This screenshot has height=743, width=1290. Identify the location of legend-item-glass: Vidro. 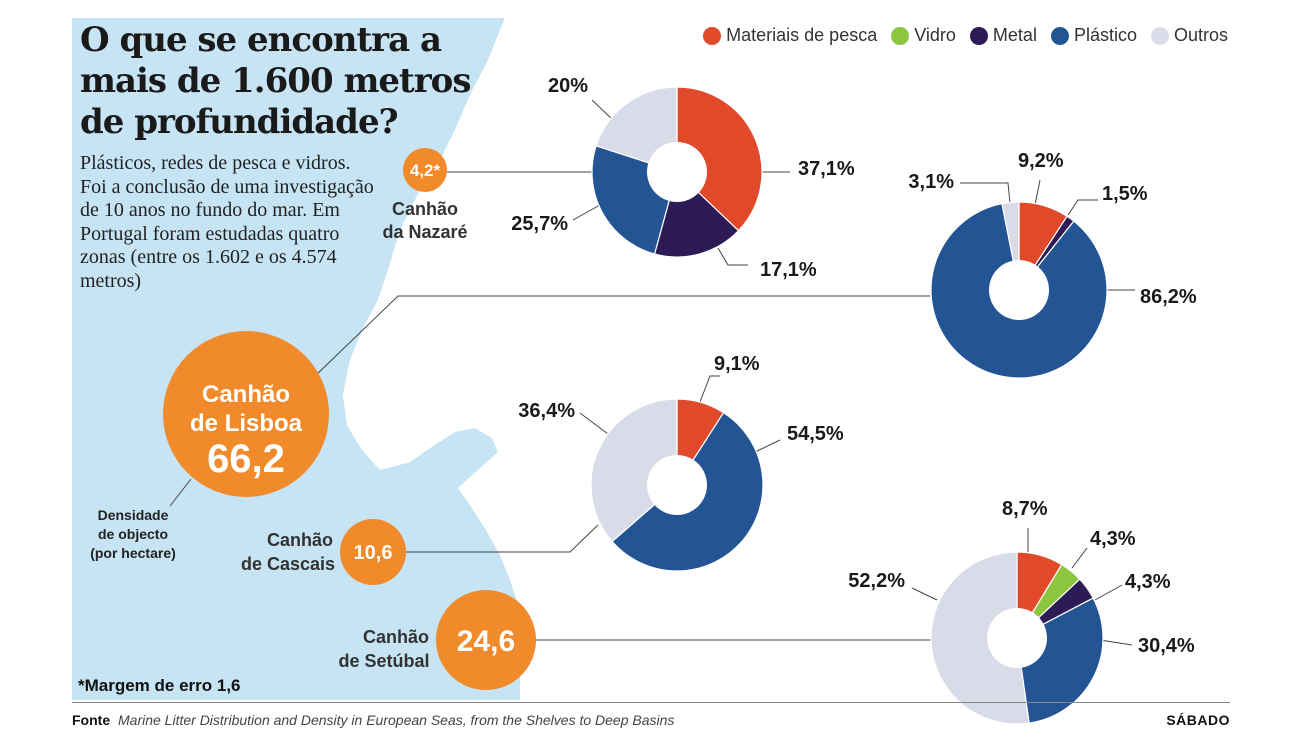
(923, 35).